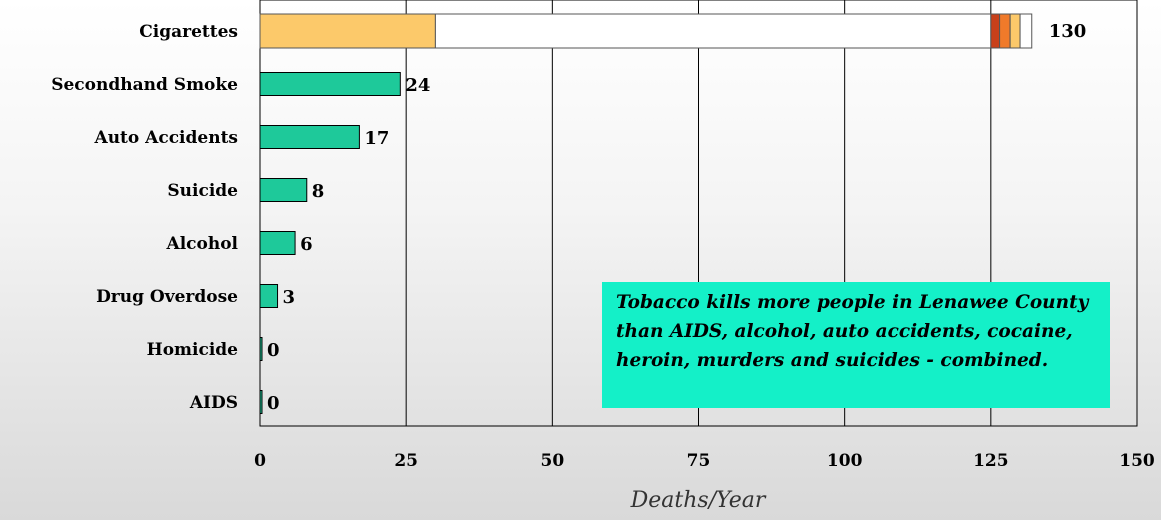  What do you see at coordinates (188, 32) in the screenshot?
I see `category-label: Cigarettes` at bounding box center [188, 32].